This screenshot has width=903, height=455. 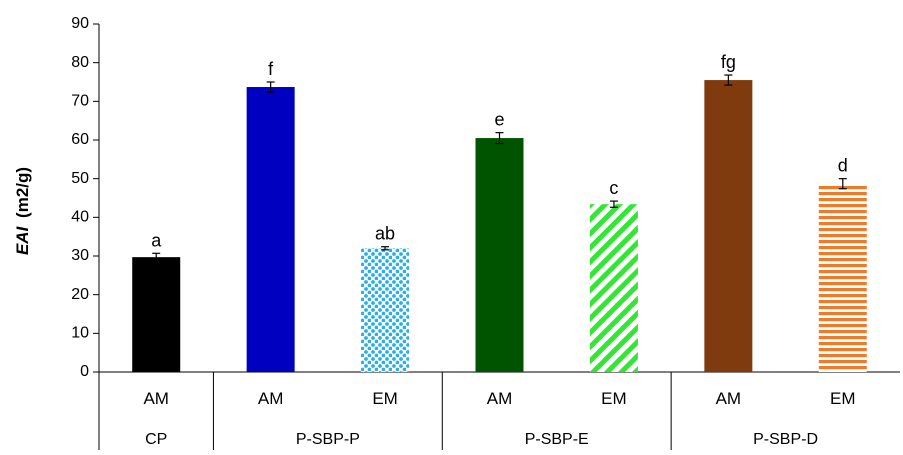 What do you see at coordinates (385, 310) in the screenshot?
I see `bar-p-sbp-p-em` at bounding box center [385, 310].